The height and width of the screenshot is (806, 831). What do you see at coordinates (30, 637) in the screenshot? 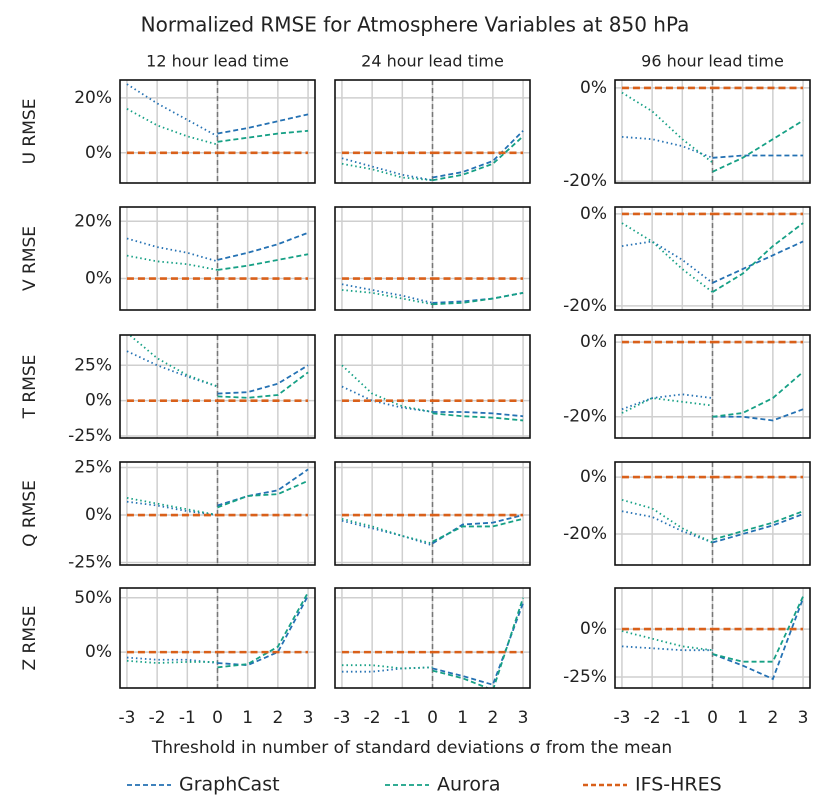
I see `y-axis-label: Z RMSE` at bounding box center [30, 637].